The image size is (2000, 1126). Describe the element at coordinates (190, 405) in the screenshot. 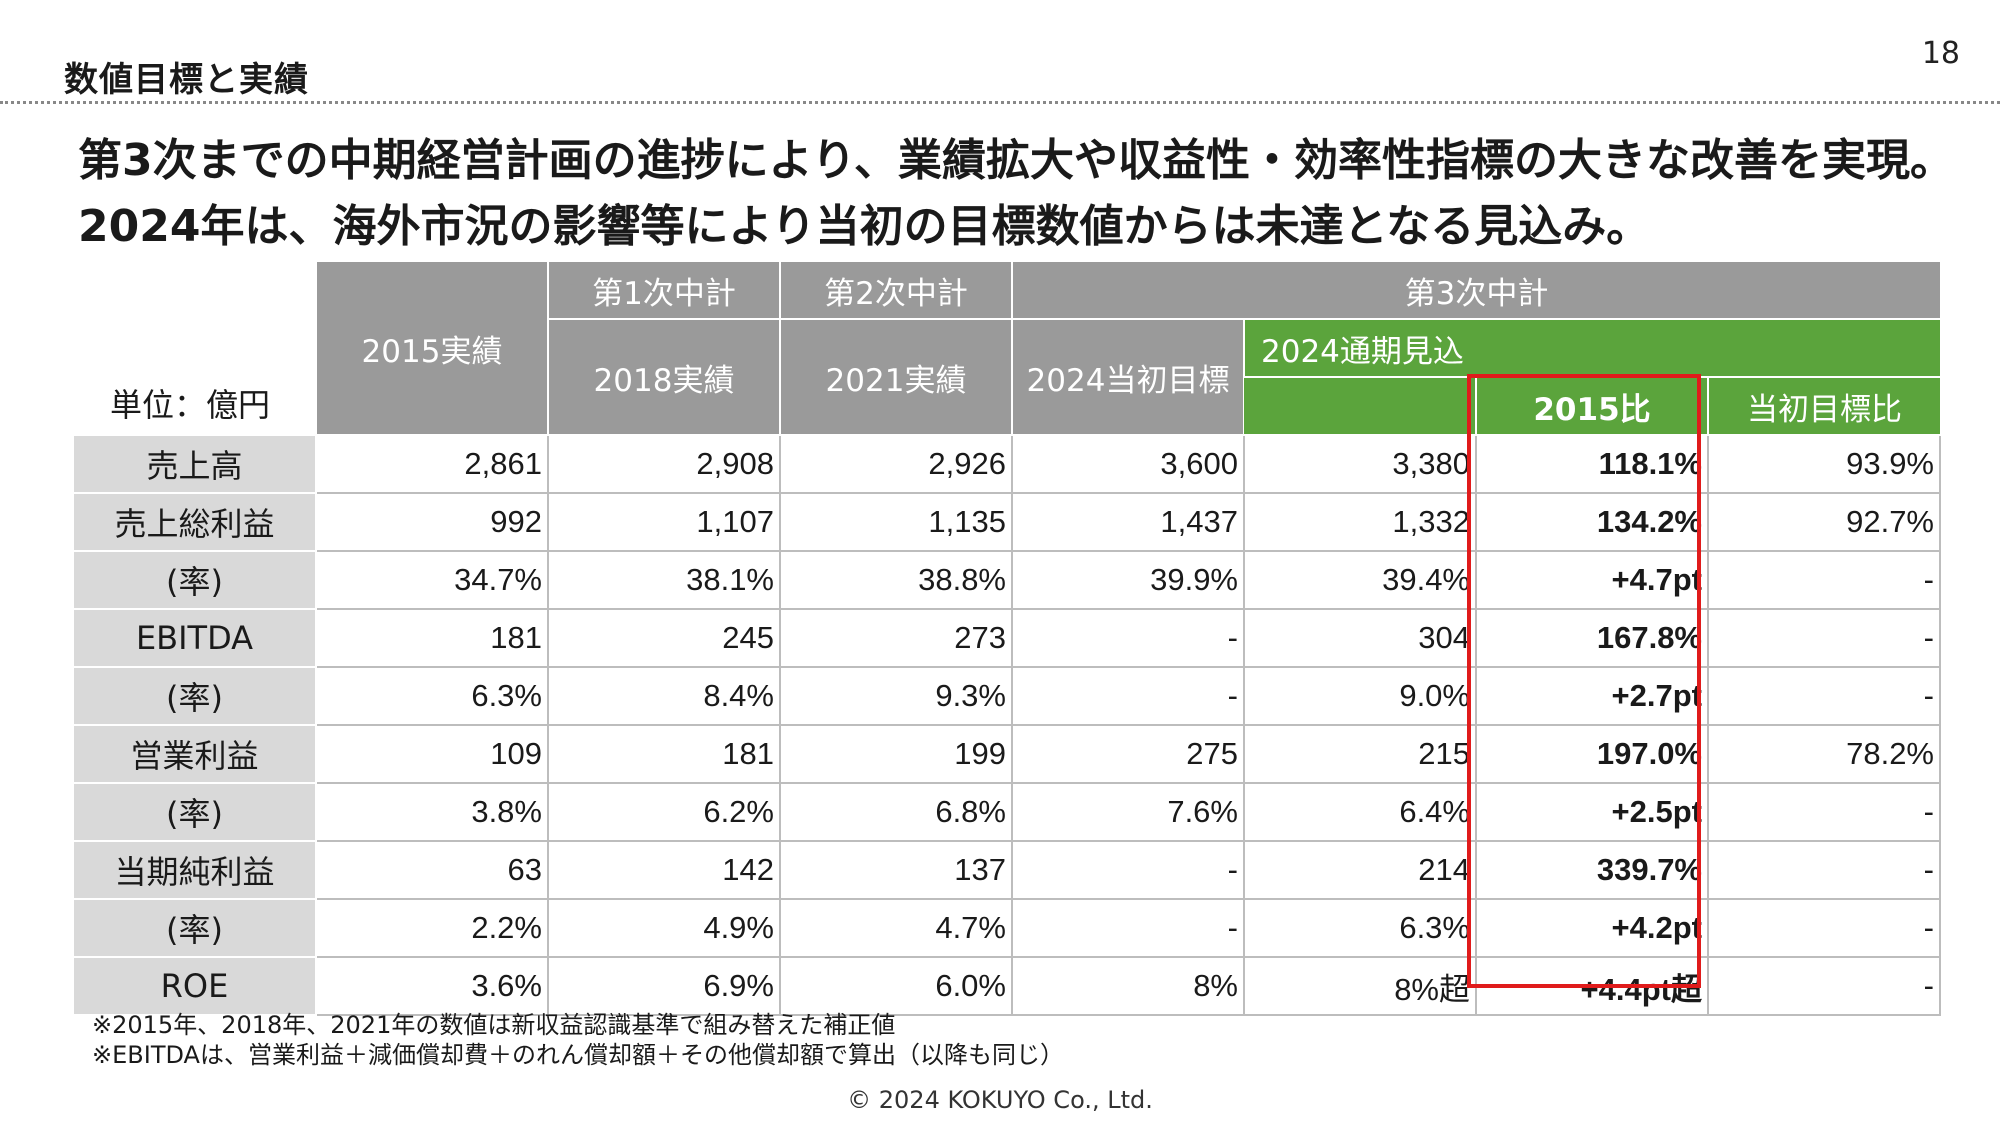

I see `unit-label: 単位：億円` at that location.